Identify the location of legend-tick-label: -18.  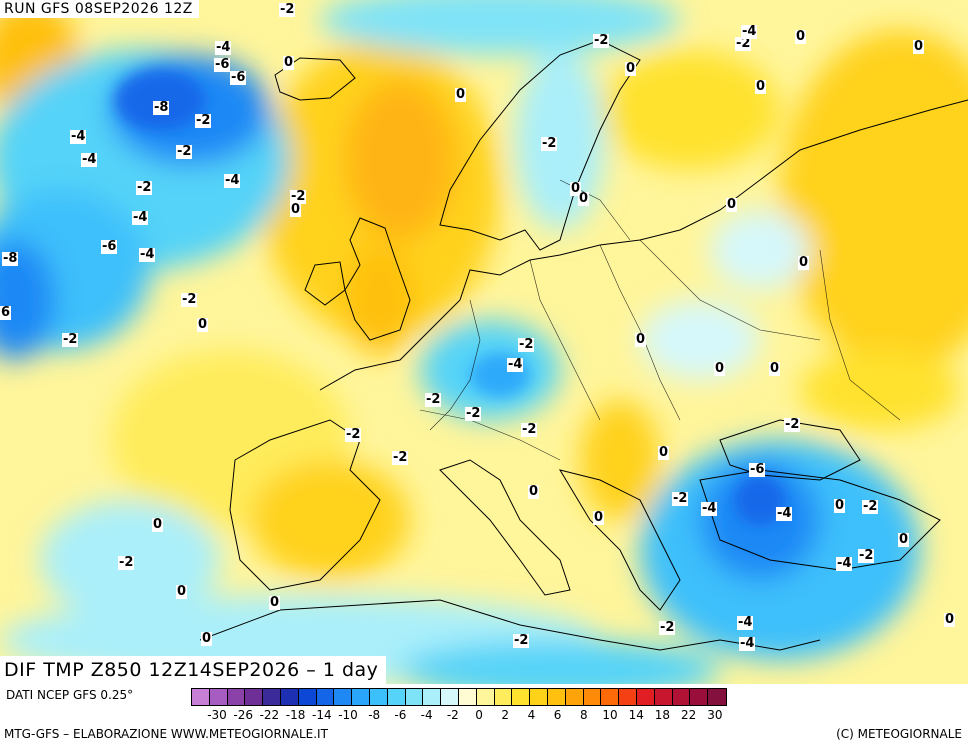
(295, 715).